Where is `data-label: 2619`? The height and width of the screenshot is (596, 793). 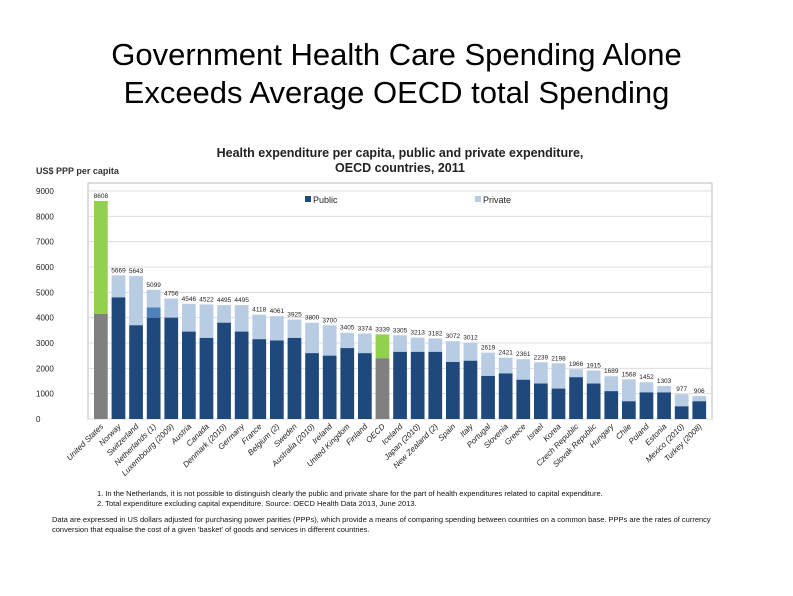
data-label: 2619 is located at coordinates (488, 348).